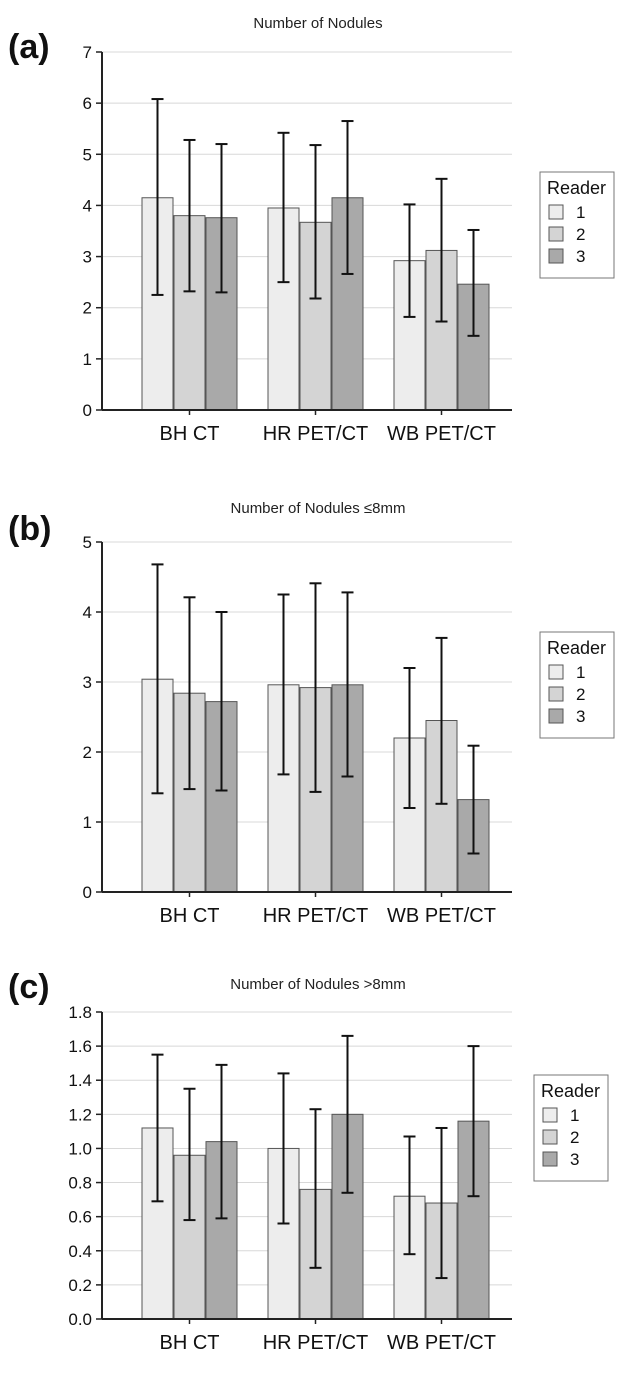 Image resolution: width=642 pixels, height=1395 pixels. Describe the element at coordinates (80, 1148) in the screenshot. I see `y-tick-label: 1.0` at that location.